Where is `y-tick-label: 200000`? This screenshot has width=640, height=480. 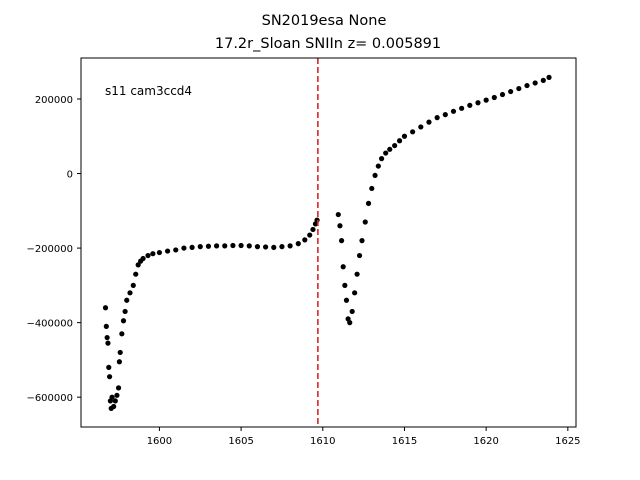
y-tick-label: 200000 is located at coordinates (54, 100).